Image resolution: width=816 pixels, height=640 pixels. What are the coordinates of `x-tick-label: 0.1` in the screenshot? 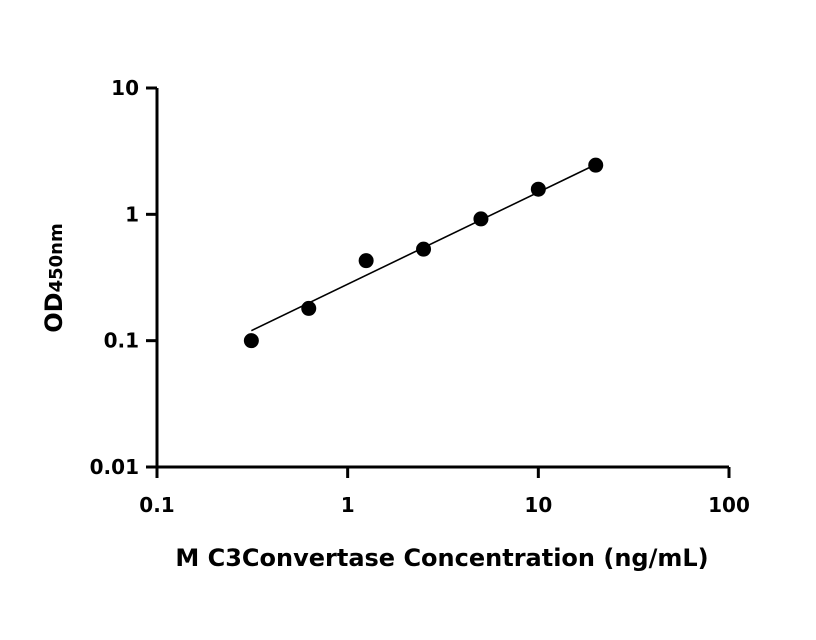 It's located at (156, 505).